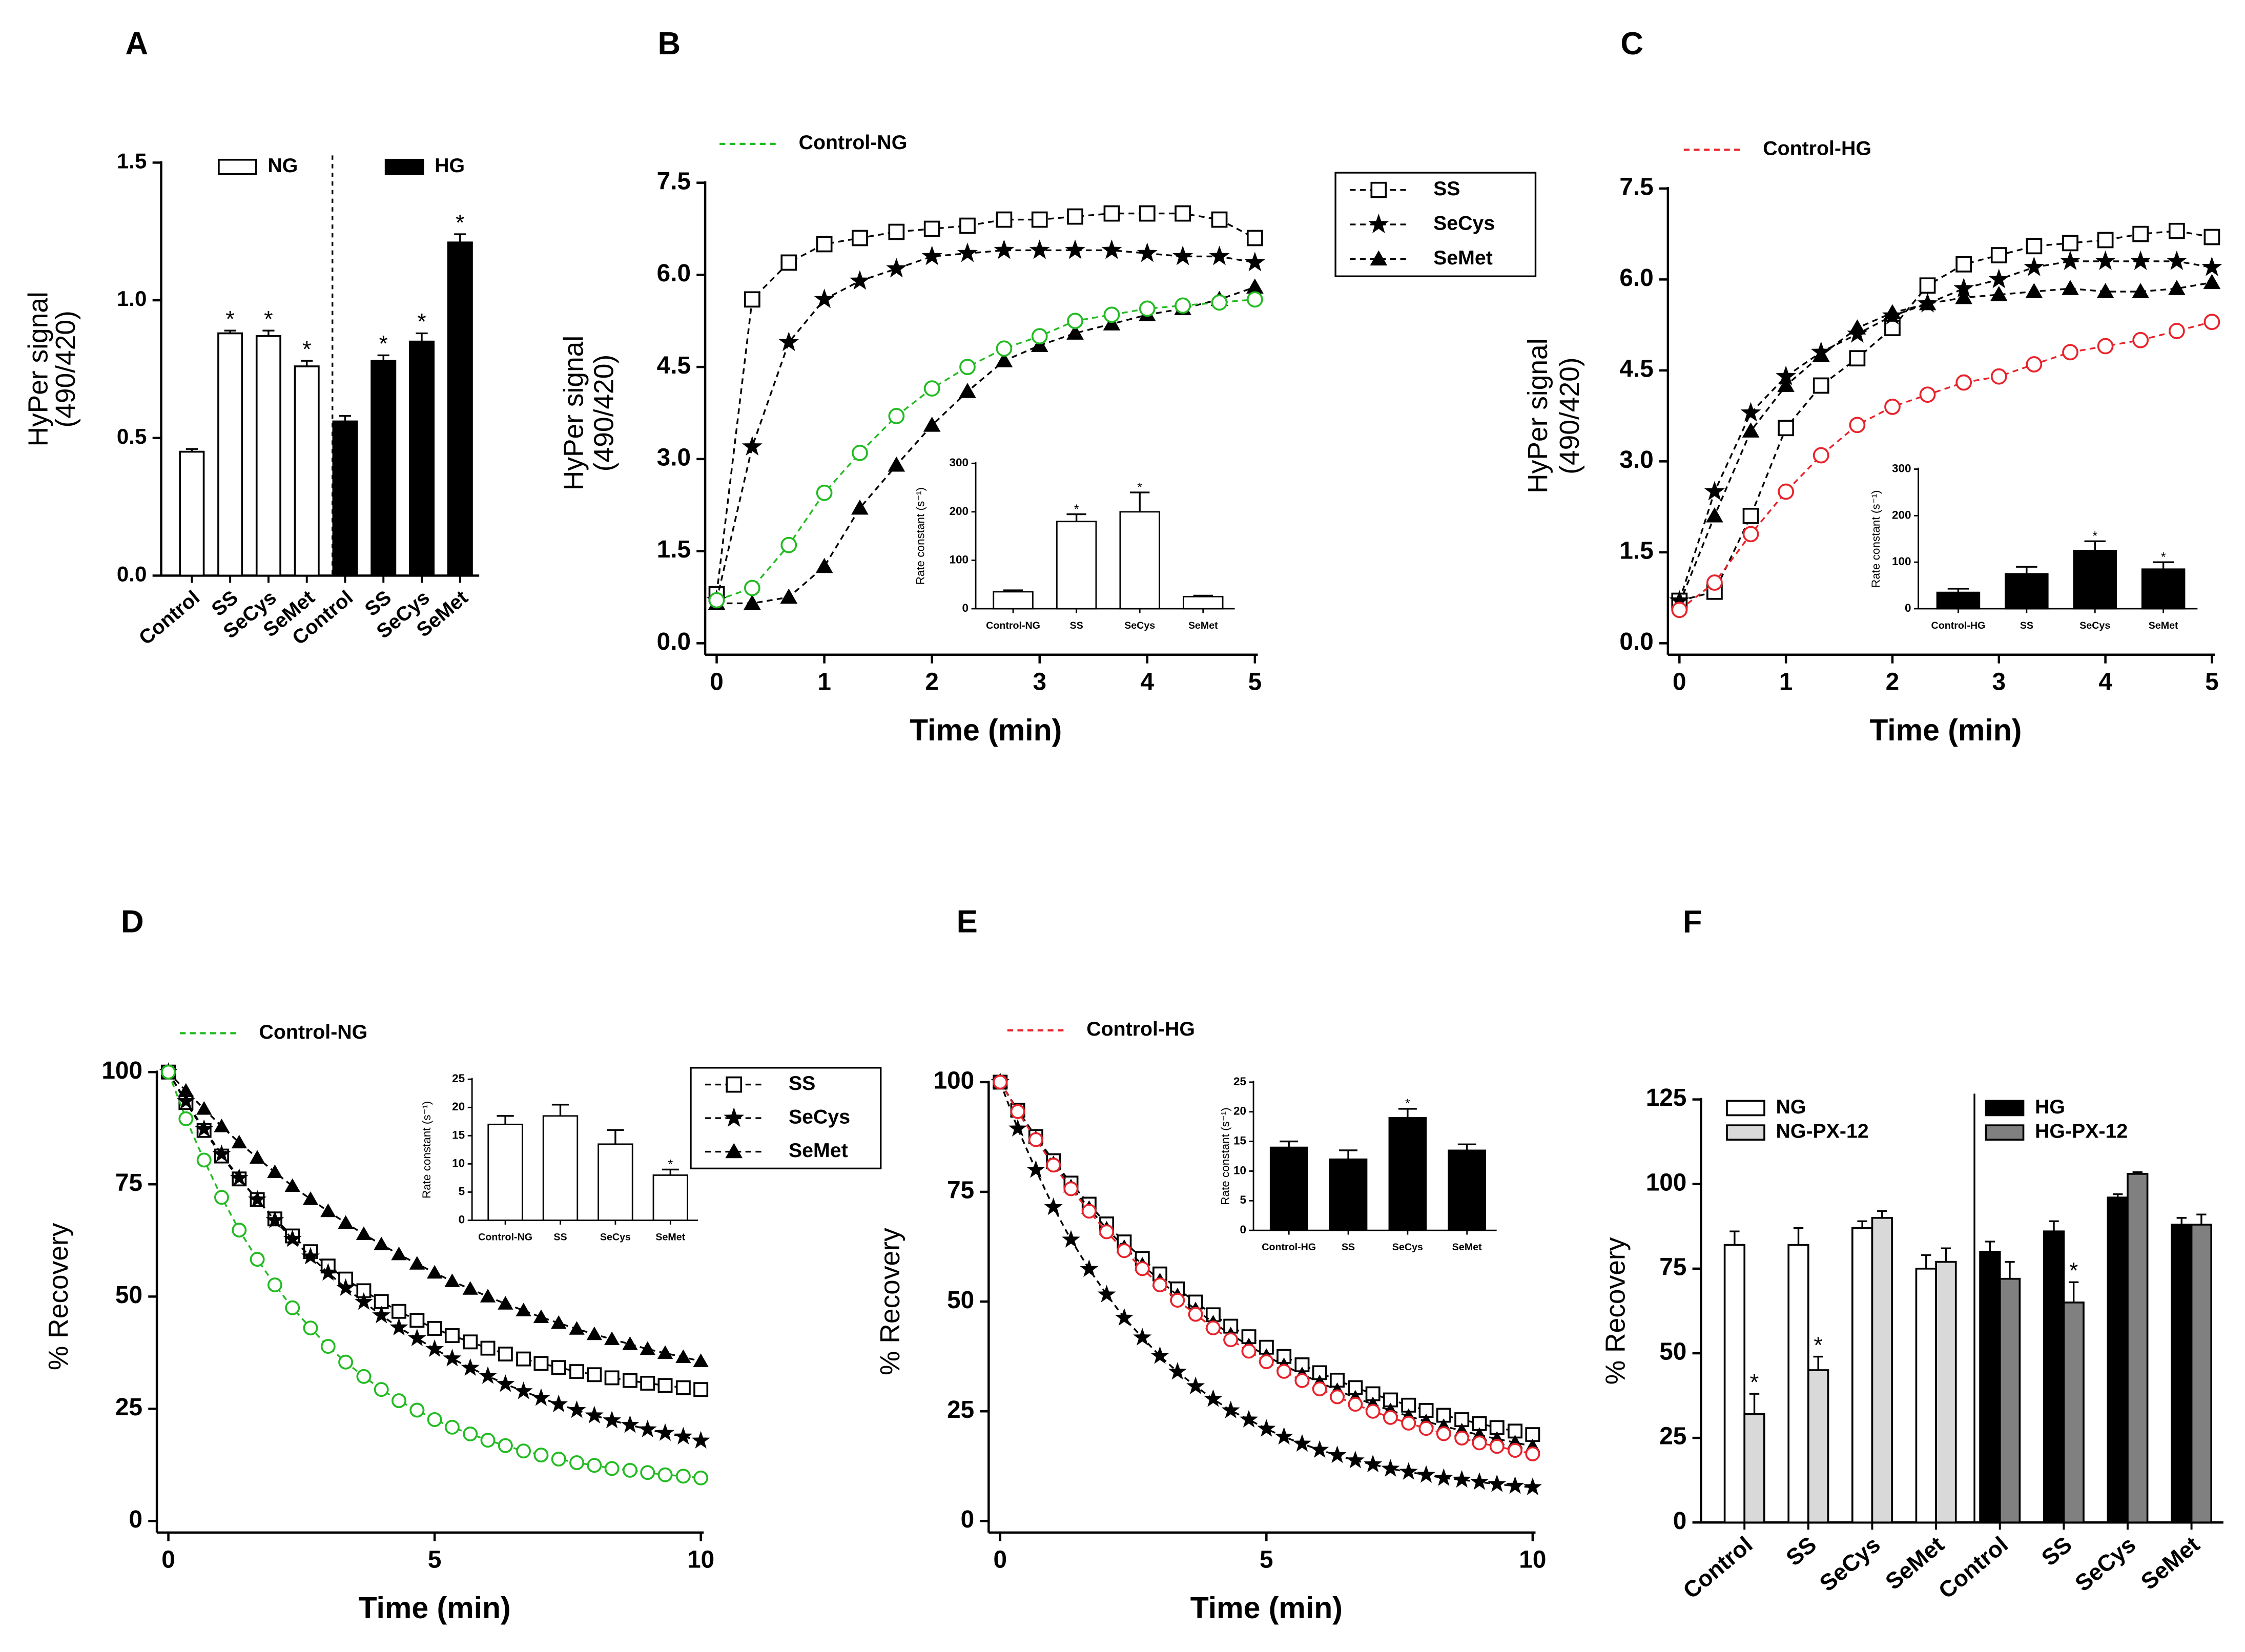 This screenshot has width=2245, height=1652. I want to click on y-tick-label: 15, so click(1239, 1140).